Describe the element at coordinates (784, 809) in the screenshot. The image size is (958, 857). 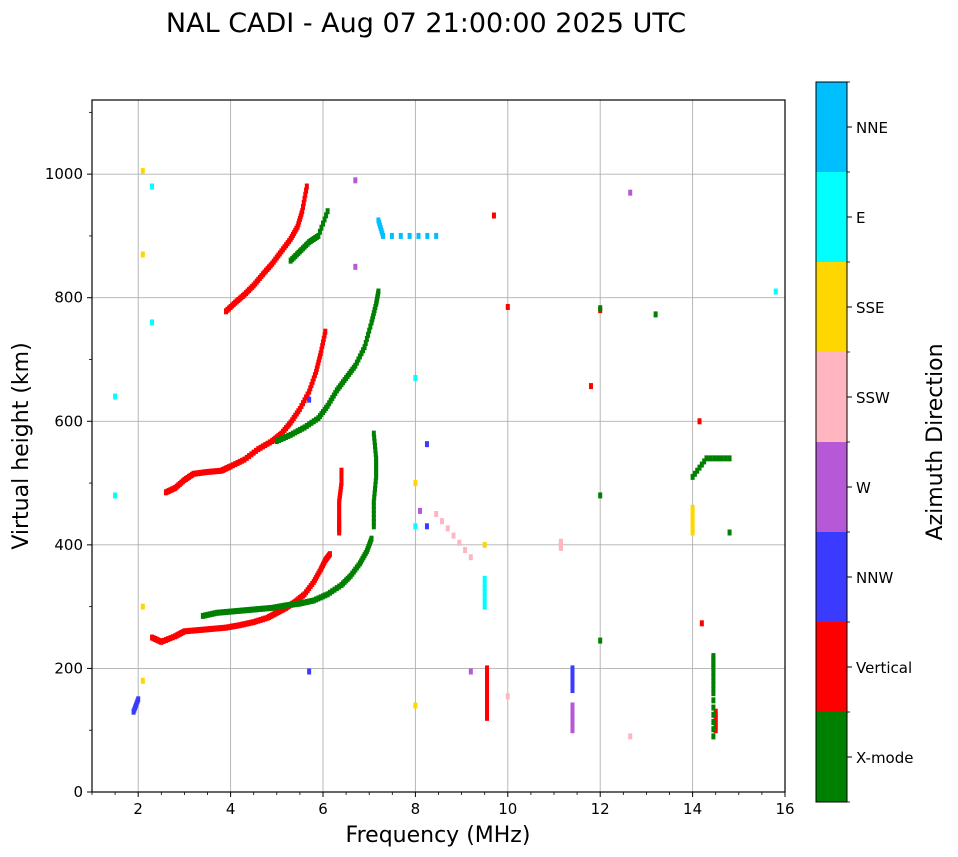
I see `x-tick-label: 16` at that location.